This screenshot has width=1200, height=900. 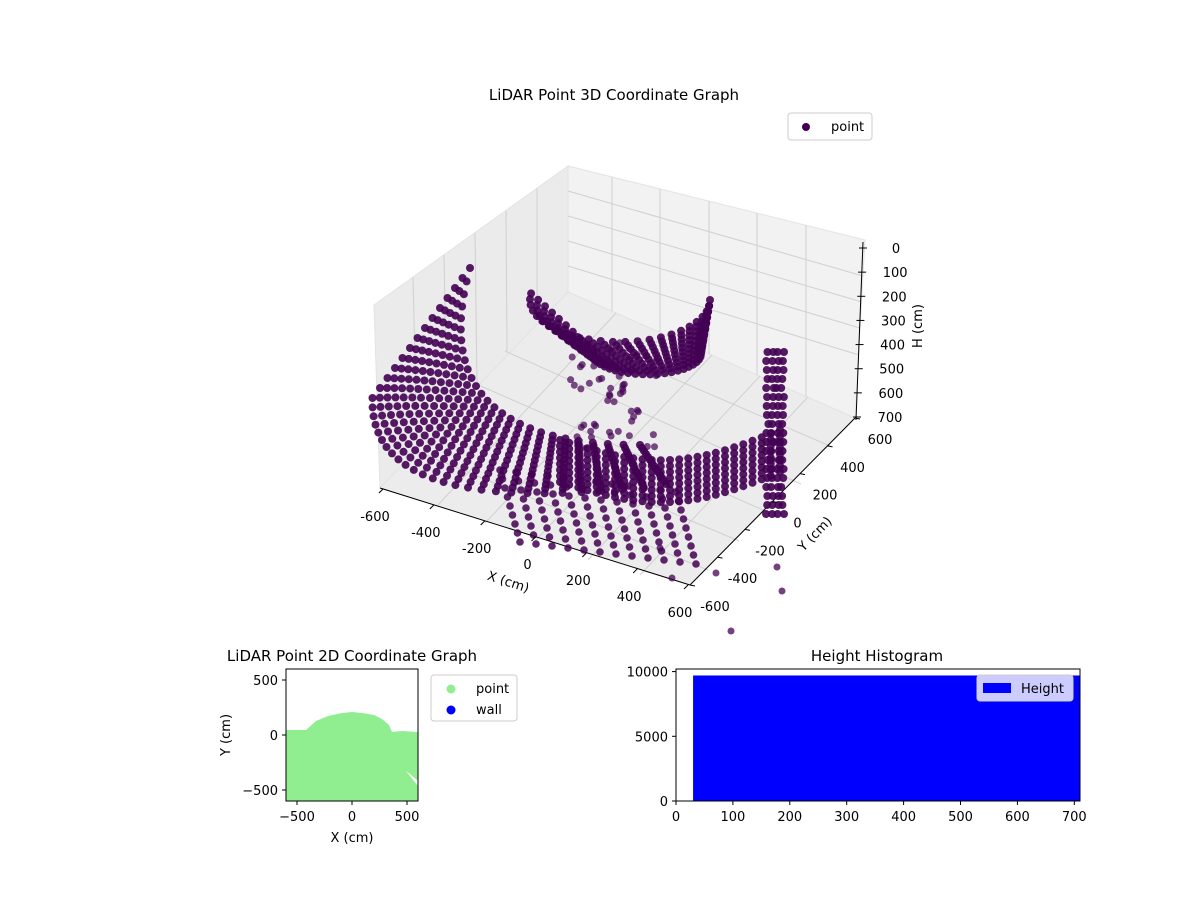 I want to click on x-histogram-tick-label: 400, so click(x=903, y=817).